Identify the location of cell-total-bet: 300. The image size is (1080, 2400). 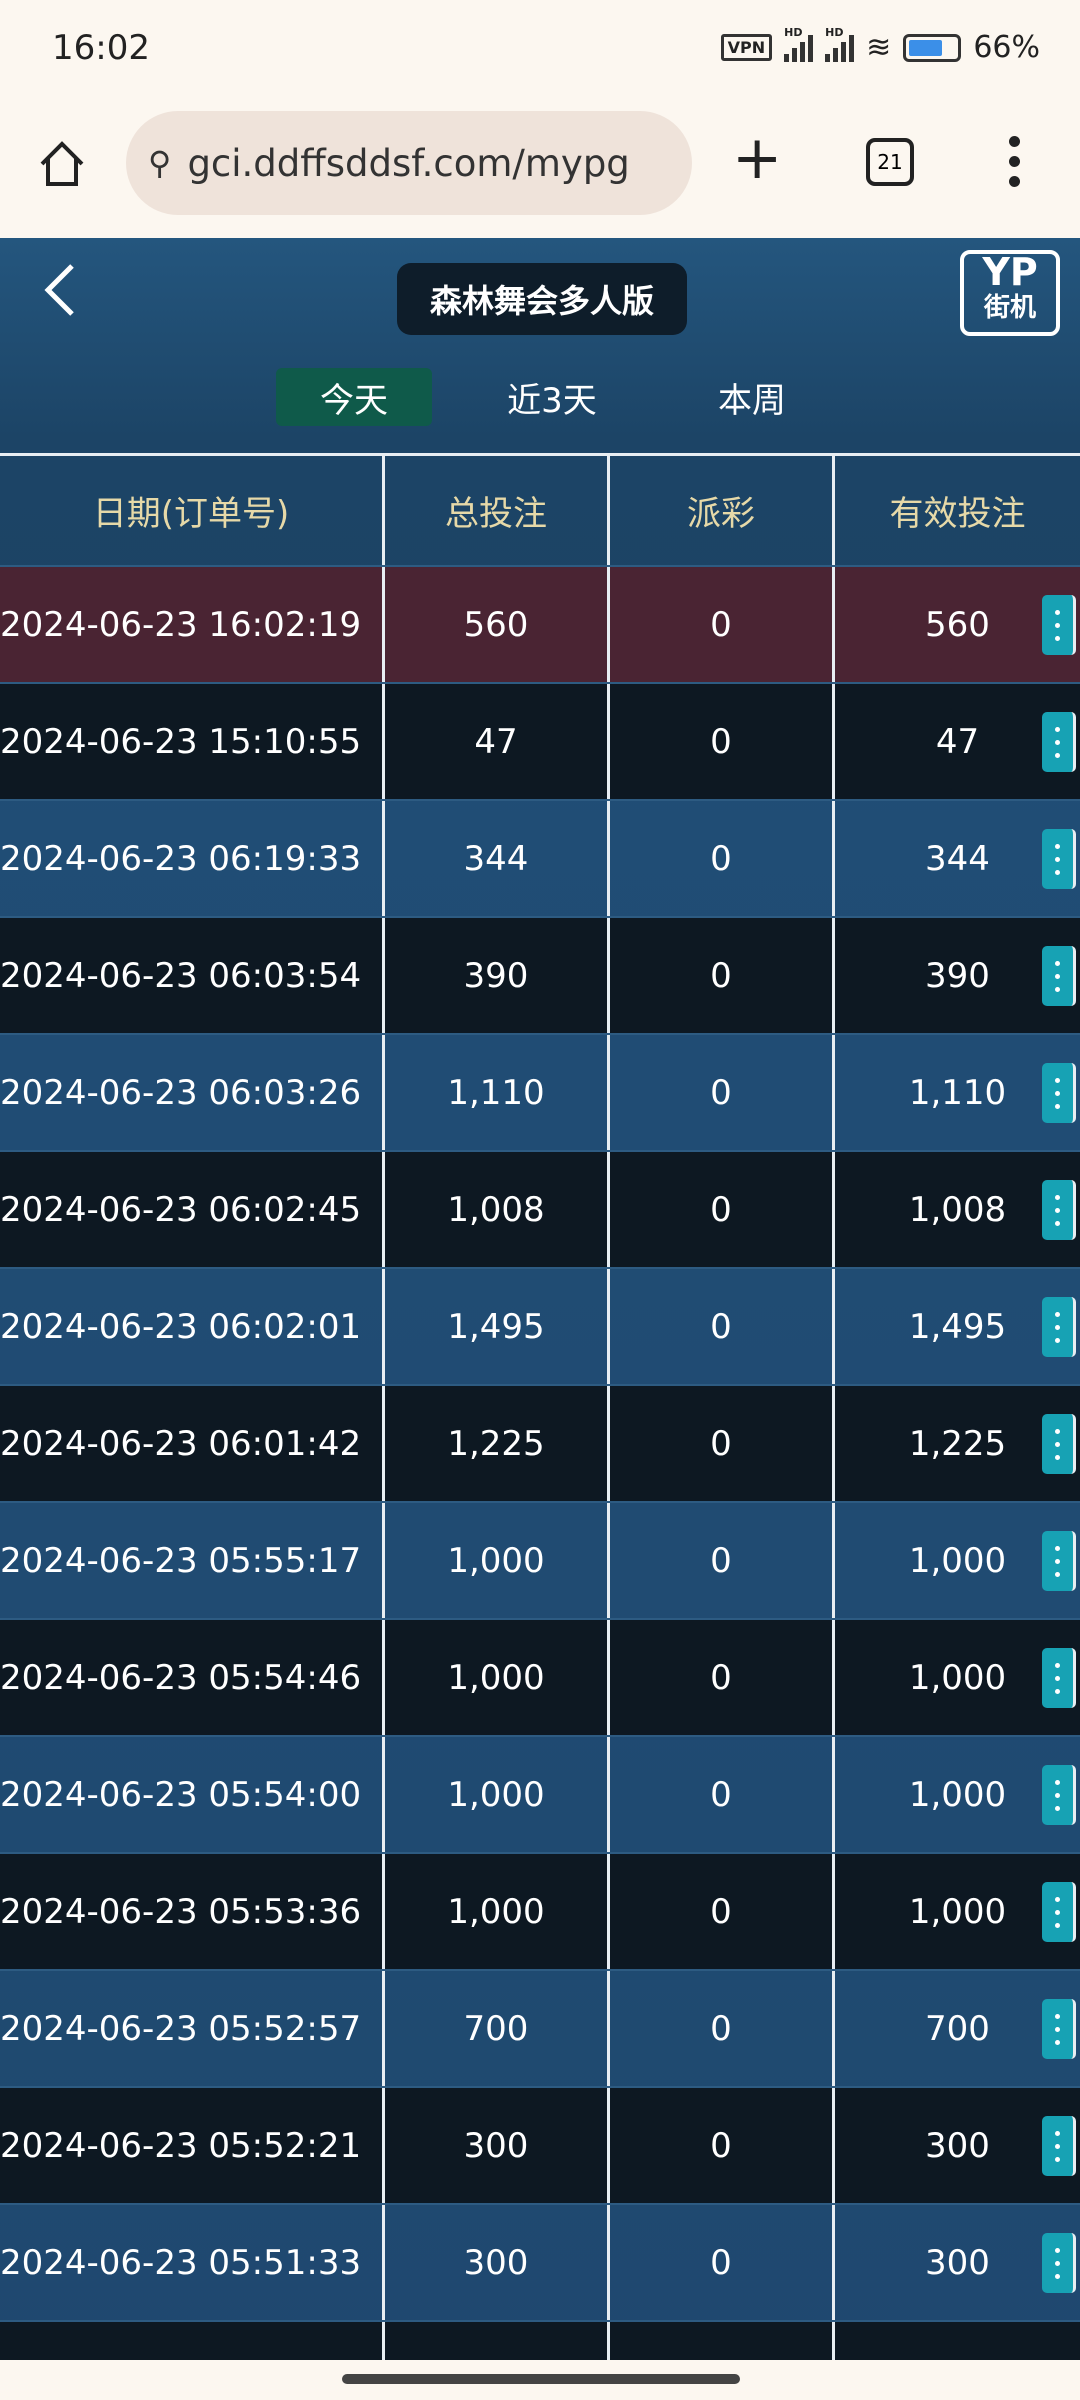
(497, 2262).